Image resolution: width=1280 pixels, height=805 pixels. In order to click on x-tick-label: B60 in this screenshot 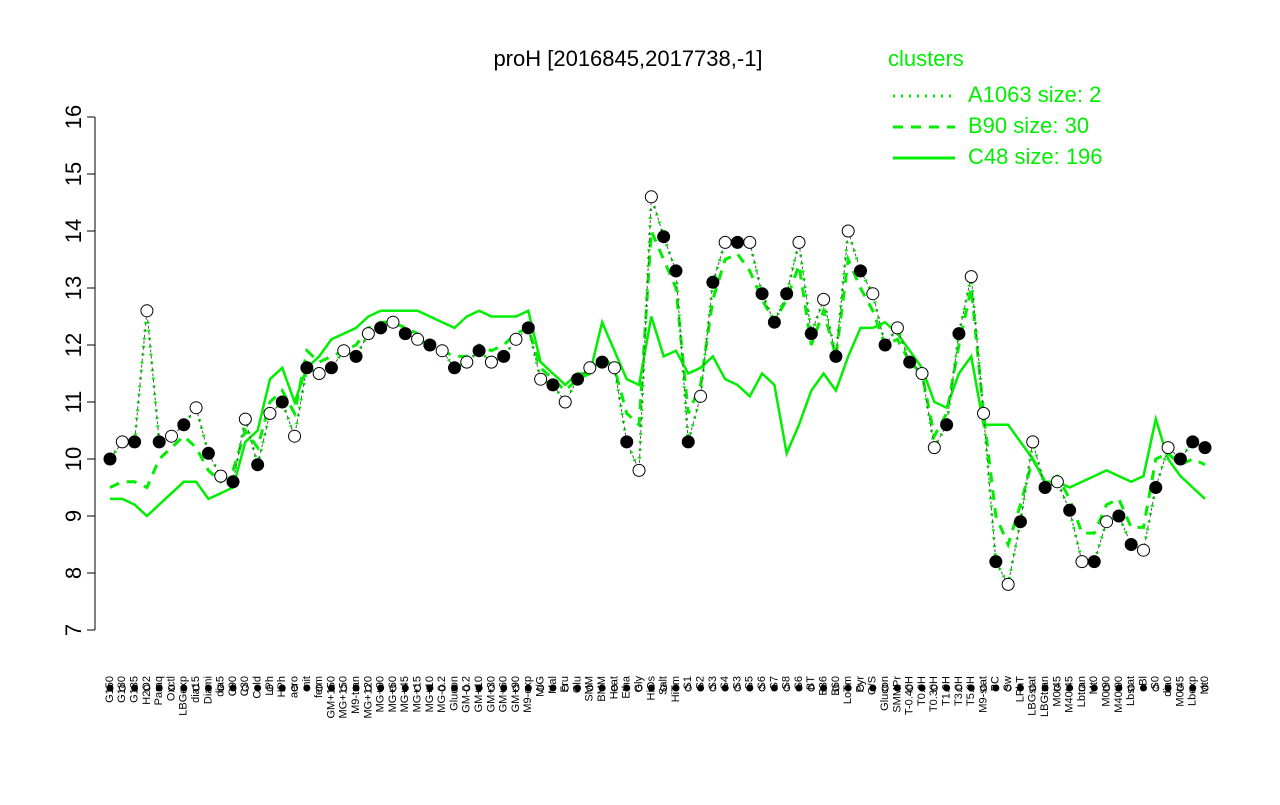, I will do `click(836, 686)`.